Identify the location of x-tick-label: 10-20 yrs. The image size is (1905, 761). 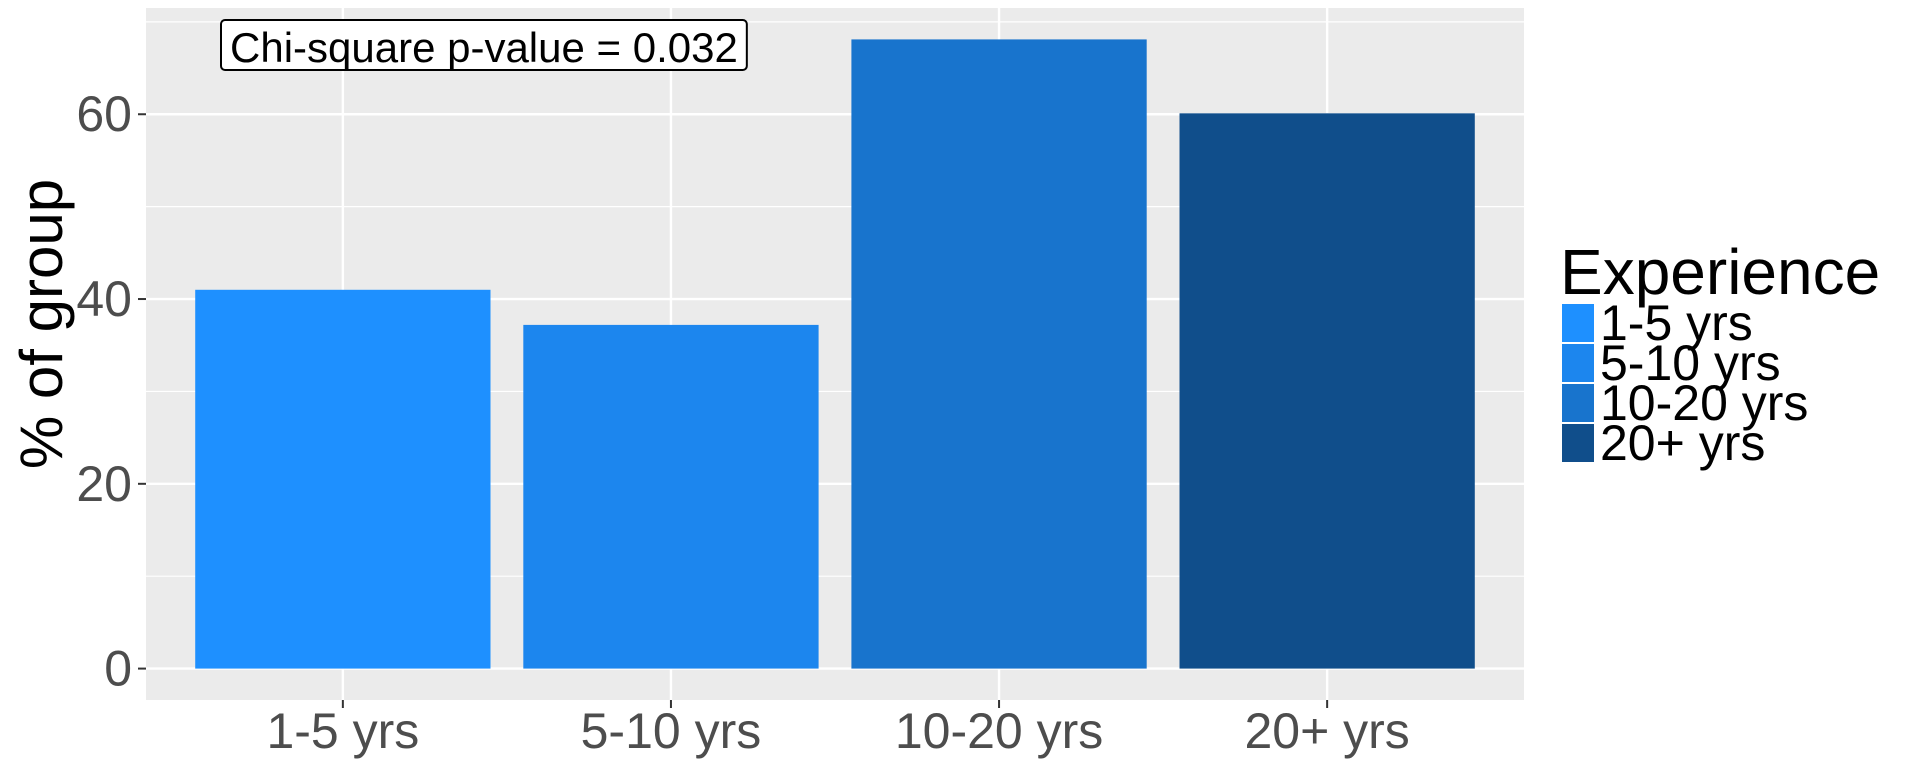
(999, 731).